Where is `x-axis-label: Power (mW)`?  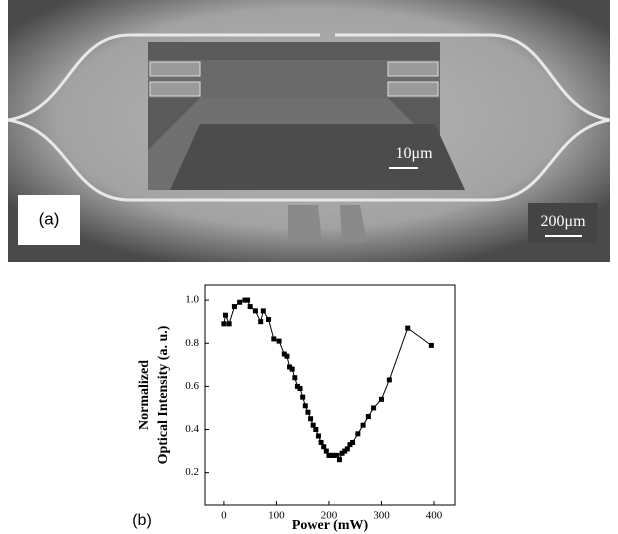 x-axis-label: Power (mW) is located at coordinates (330, 525).